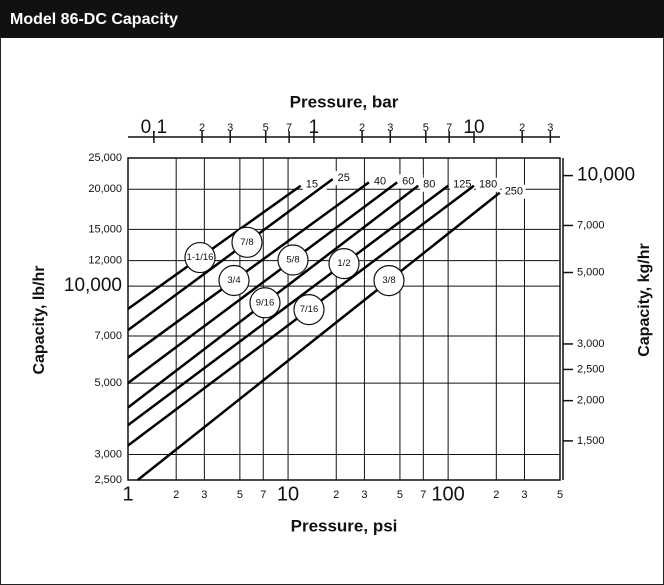 Image resolution: width=664 pixels, height=585 pixels. Describe the element at coordinates (105, 158) in the screenshot. I see `y-tick-label: 25,000` at that location.